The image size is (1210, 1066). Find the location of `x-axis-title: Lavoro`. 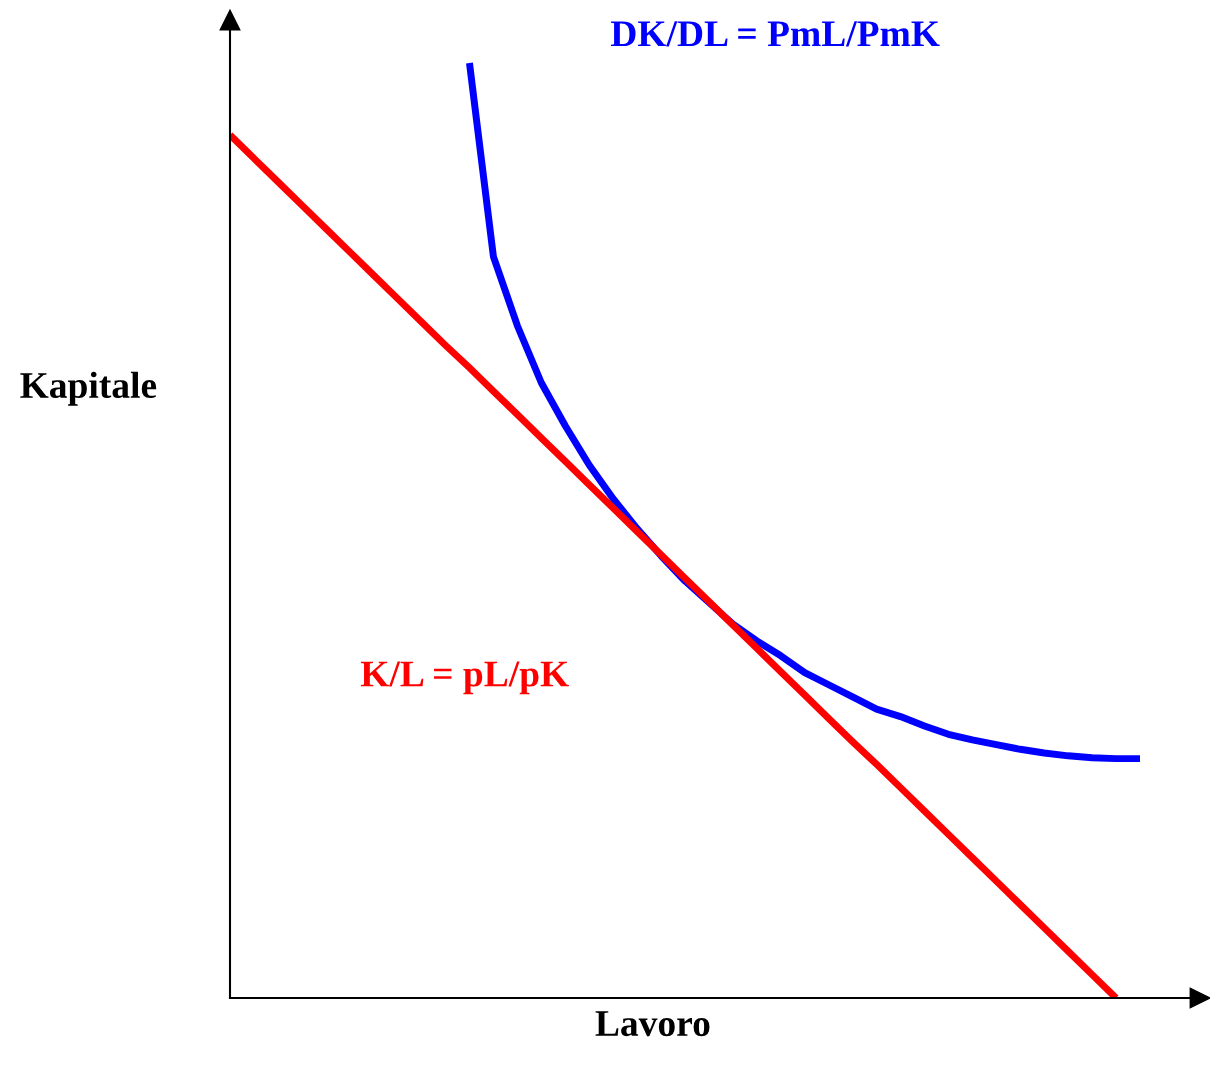

x-axis-title: Lavoro is located at coordinates (652, 1024).